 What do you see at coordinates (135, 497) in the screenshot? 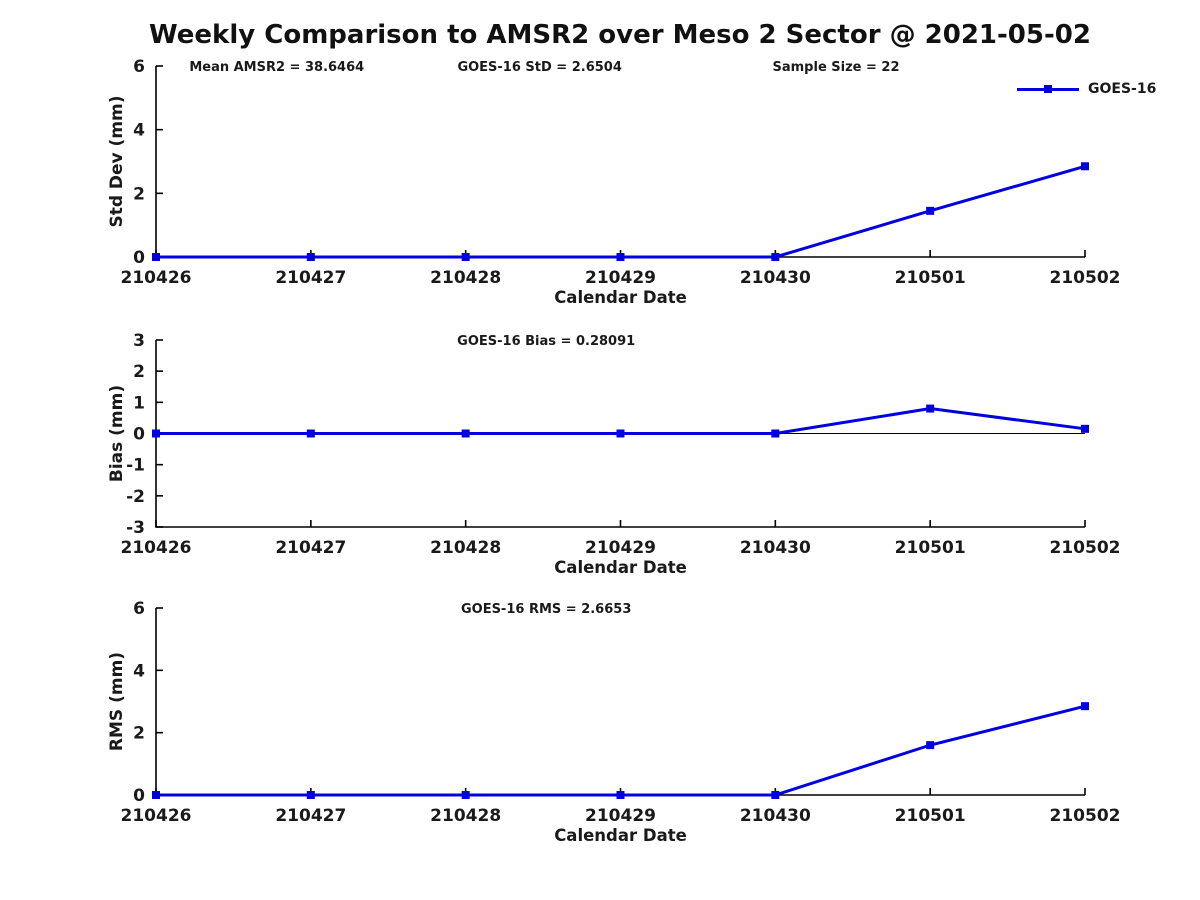
I see `y-tick-label: -2` at bounding box center [135, 497].